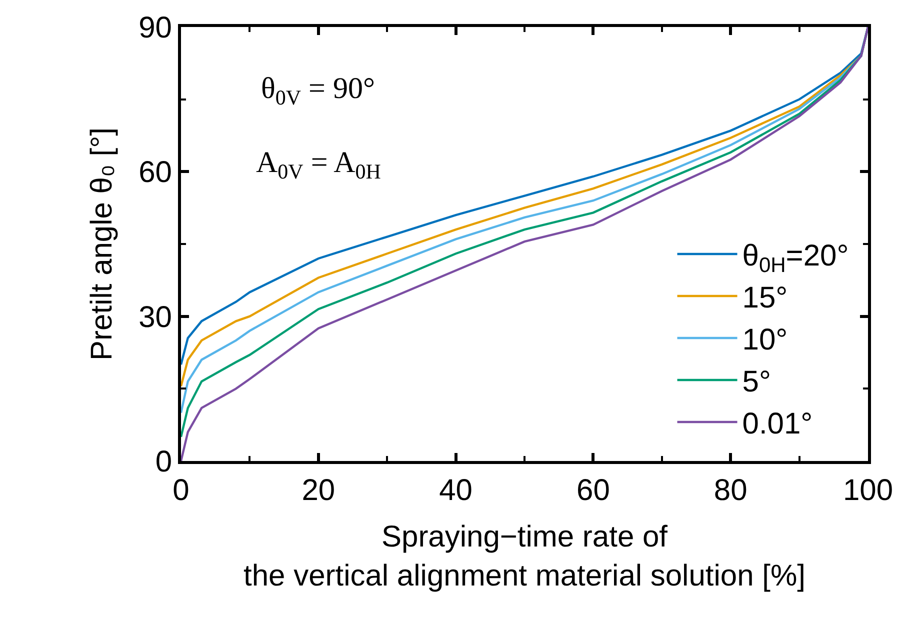 Image resolution: width=920 pixels, height=632 pixels. I want to click on y-tick-label: 30, so click(155, 317).